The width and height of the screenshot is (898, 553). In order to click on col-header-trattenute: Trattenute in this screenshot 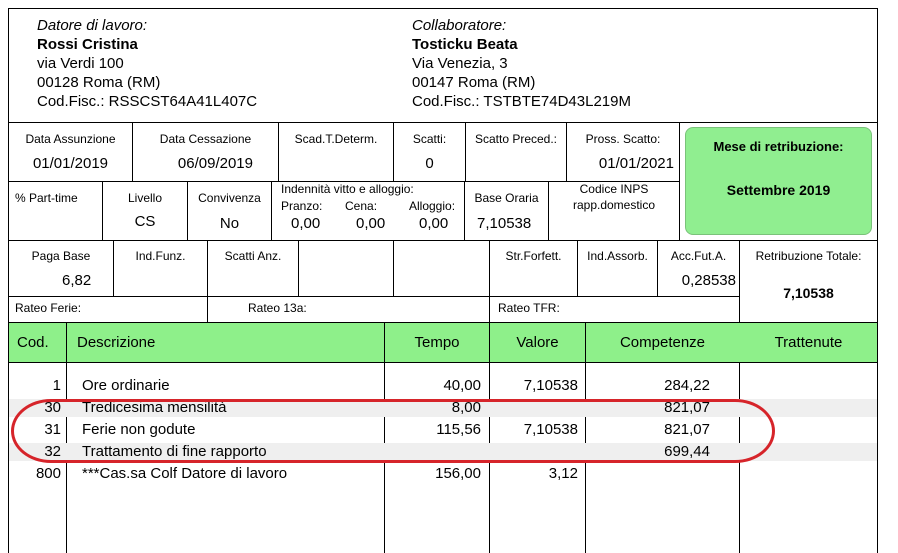, I will do `click(808, 342)`.